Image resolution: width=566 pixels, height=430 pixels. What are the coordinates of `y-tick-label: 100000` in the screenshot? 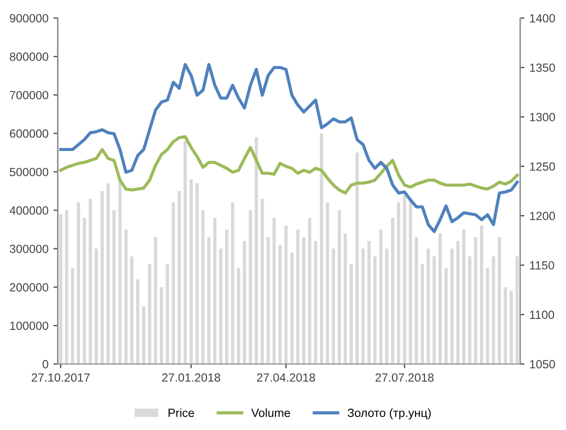 It's located at (29, 326).